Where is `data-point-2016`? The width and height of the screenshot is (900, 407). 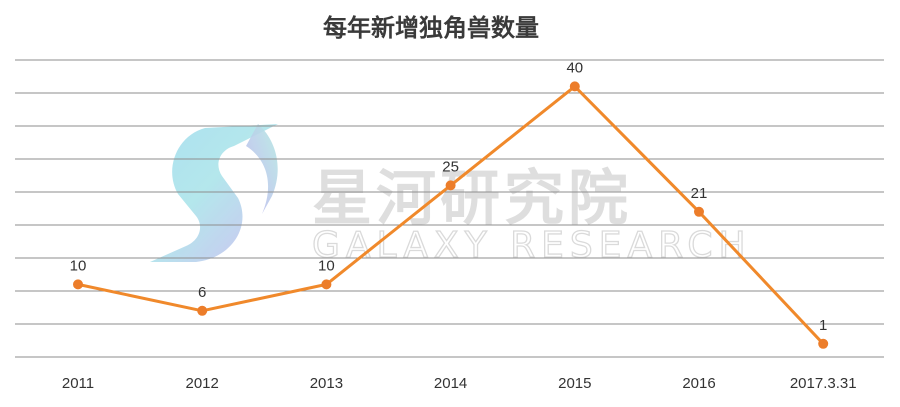
data-point-2016 is located at coordinates (699, 211).